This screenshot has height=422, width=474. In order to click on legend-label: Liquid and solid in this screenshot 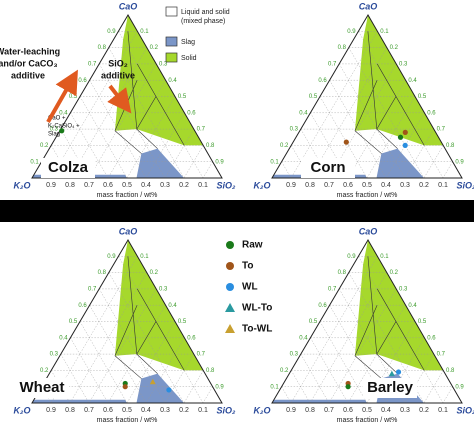, I will do `click(205, 12)`.